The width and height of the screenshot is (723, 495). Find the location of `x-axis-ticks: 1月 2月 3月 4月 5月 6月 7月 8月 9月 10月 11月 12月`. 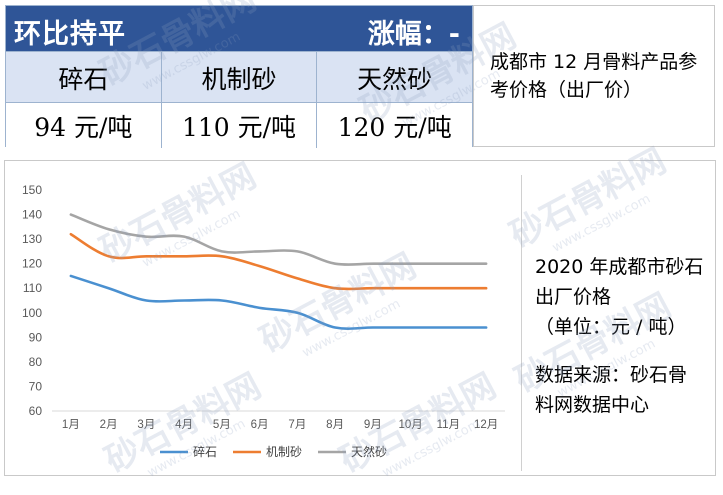

x-axis-ticks: 1月 2月 3月 4月 5月 6月 7月 8月 9月 10月 11月 12月 is located at coordinates (280, 425).